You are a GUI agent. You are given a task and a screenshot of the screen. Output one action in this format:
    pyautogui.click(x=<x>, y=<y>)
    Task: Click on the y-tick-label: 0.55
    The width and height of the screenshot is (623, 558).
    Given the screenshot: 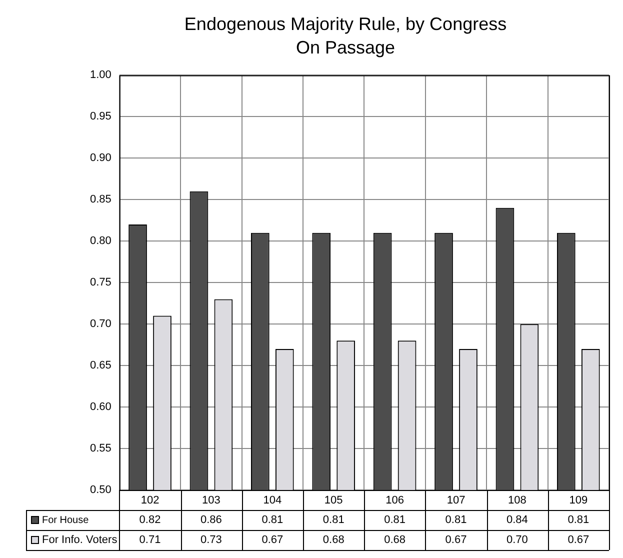 What is the action you would take?
    pyautogui.click(x=101, y=448)
    